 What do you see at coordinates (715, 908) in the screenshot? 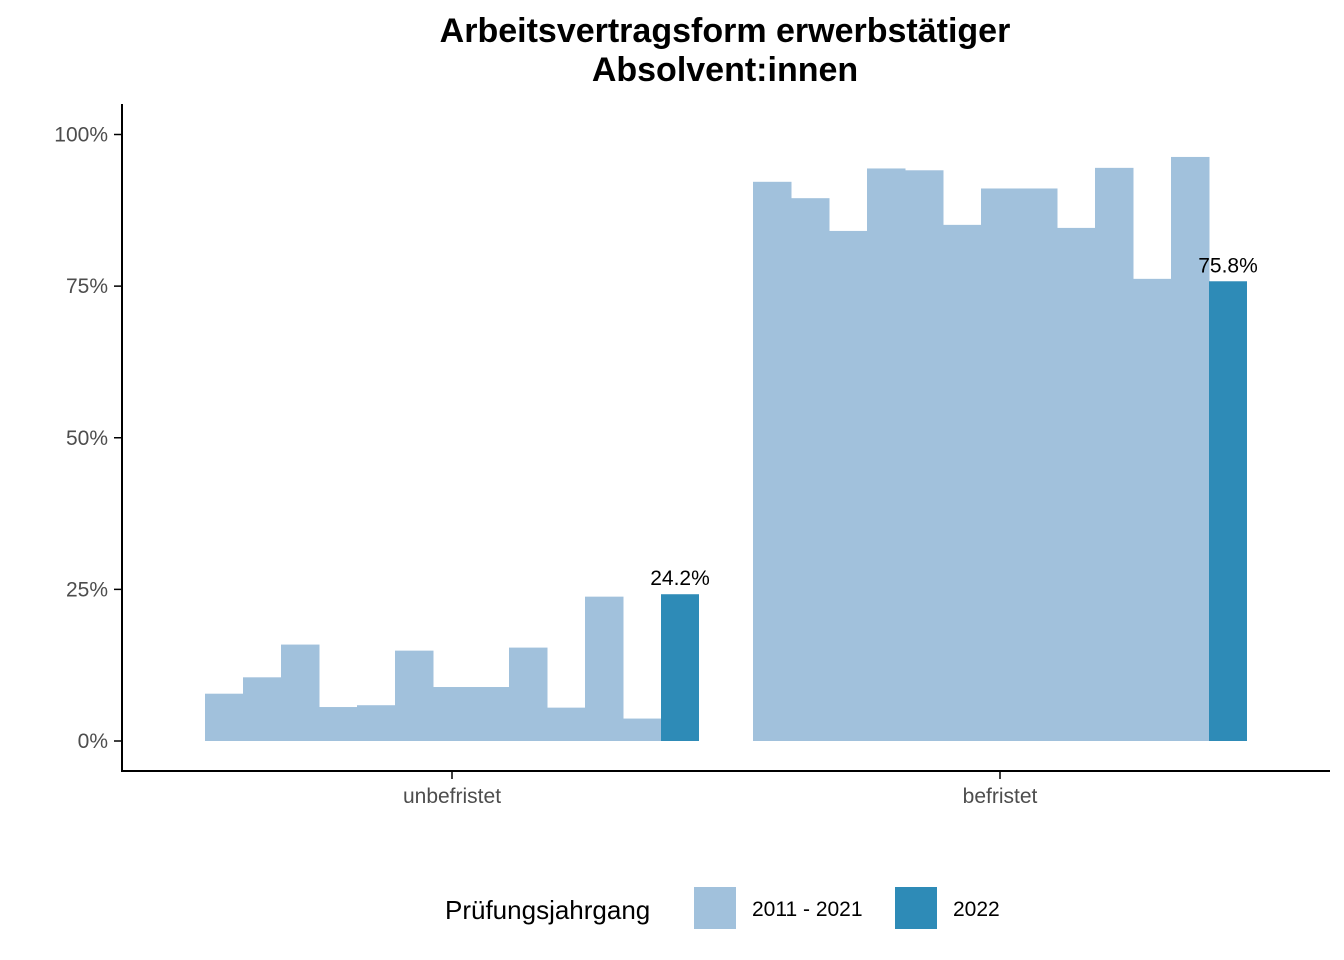
I see `legend-swatch-2011-2021` at bounding box center [715, 908].